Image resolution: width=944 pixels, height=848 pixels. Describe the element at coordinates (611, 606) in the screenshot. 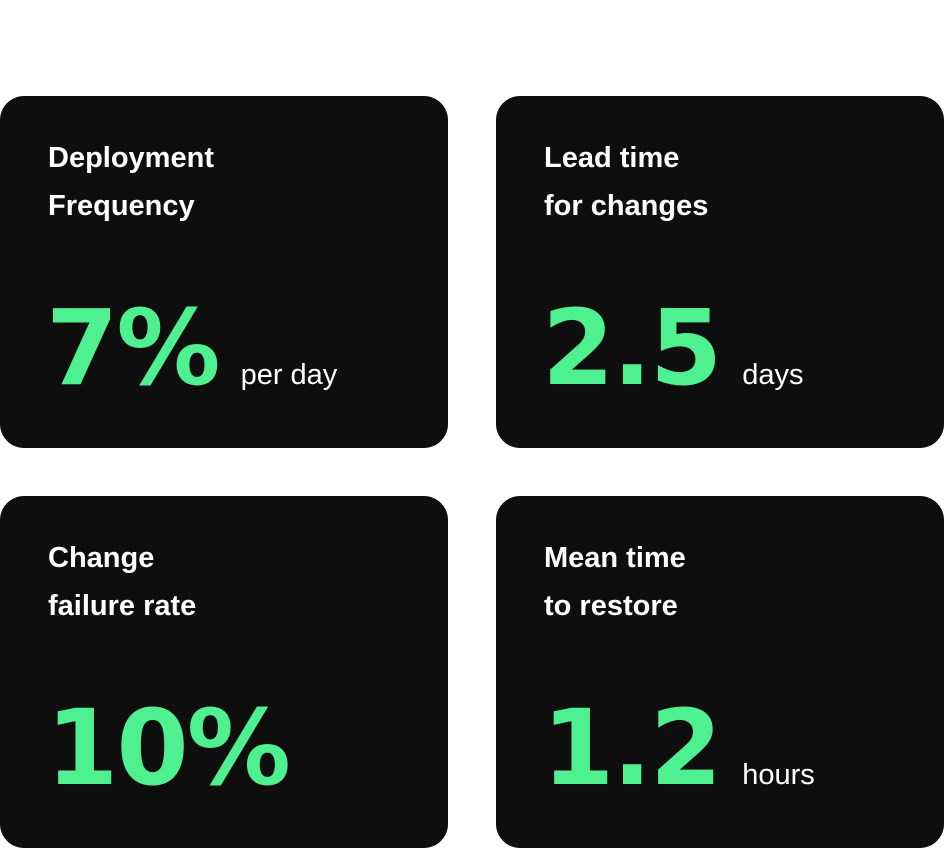

I see `title-line: to restore` at that location.